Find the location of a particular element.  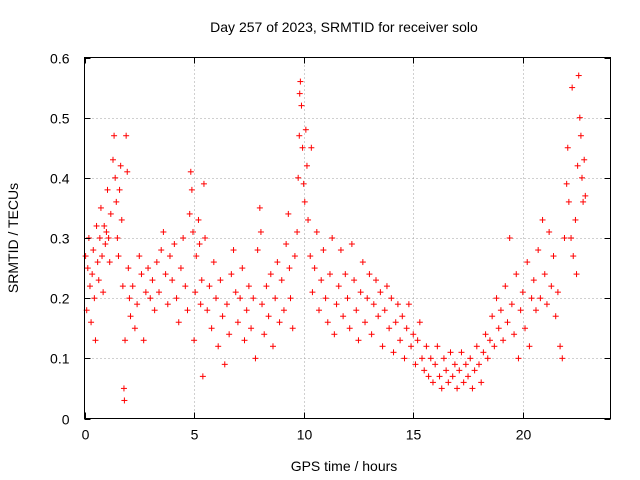

y-tick-label: 0 is located at coordinates (66, 420).